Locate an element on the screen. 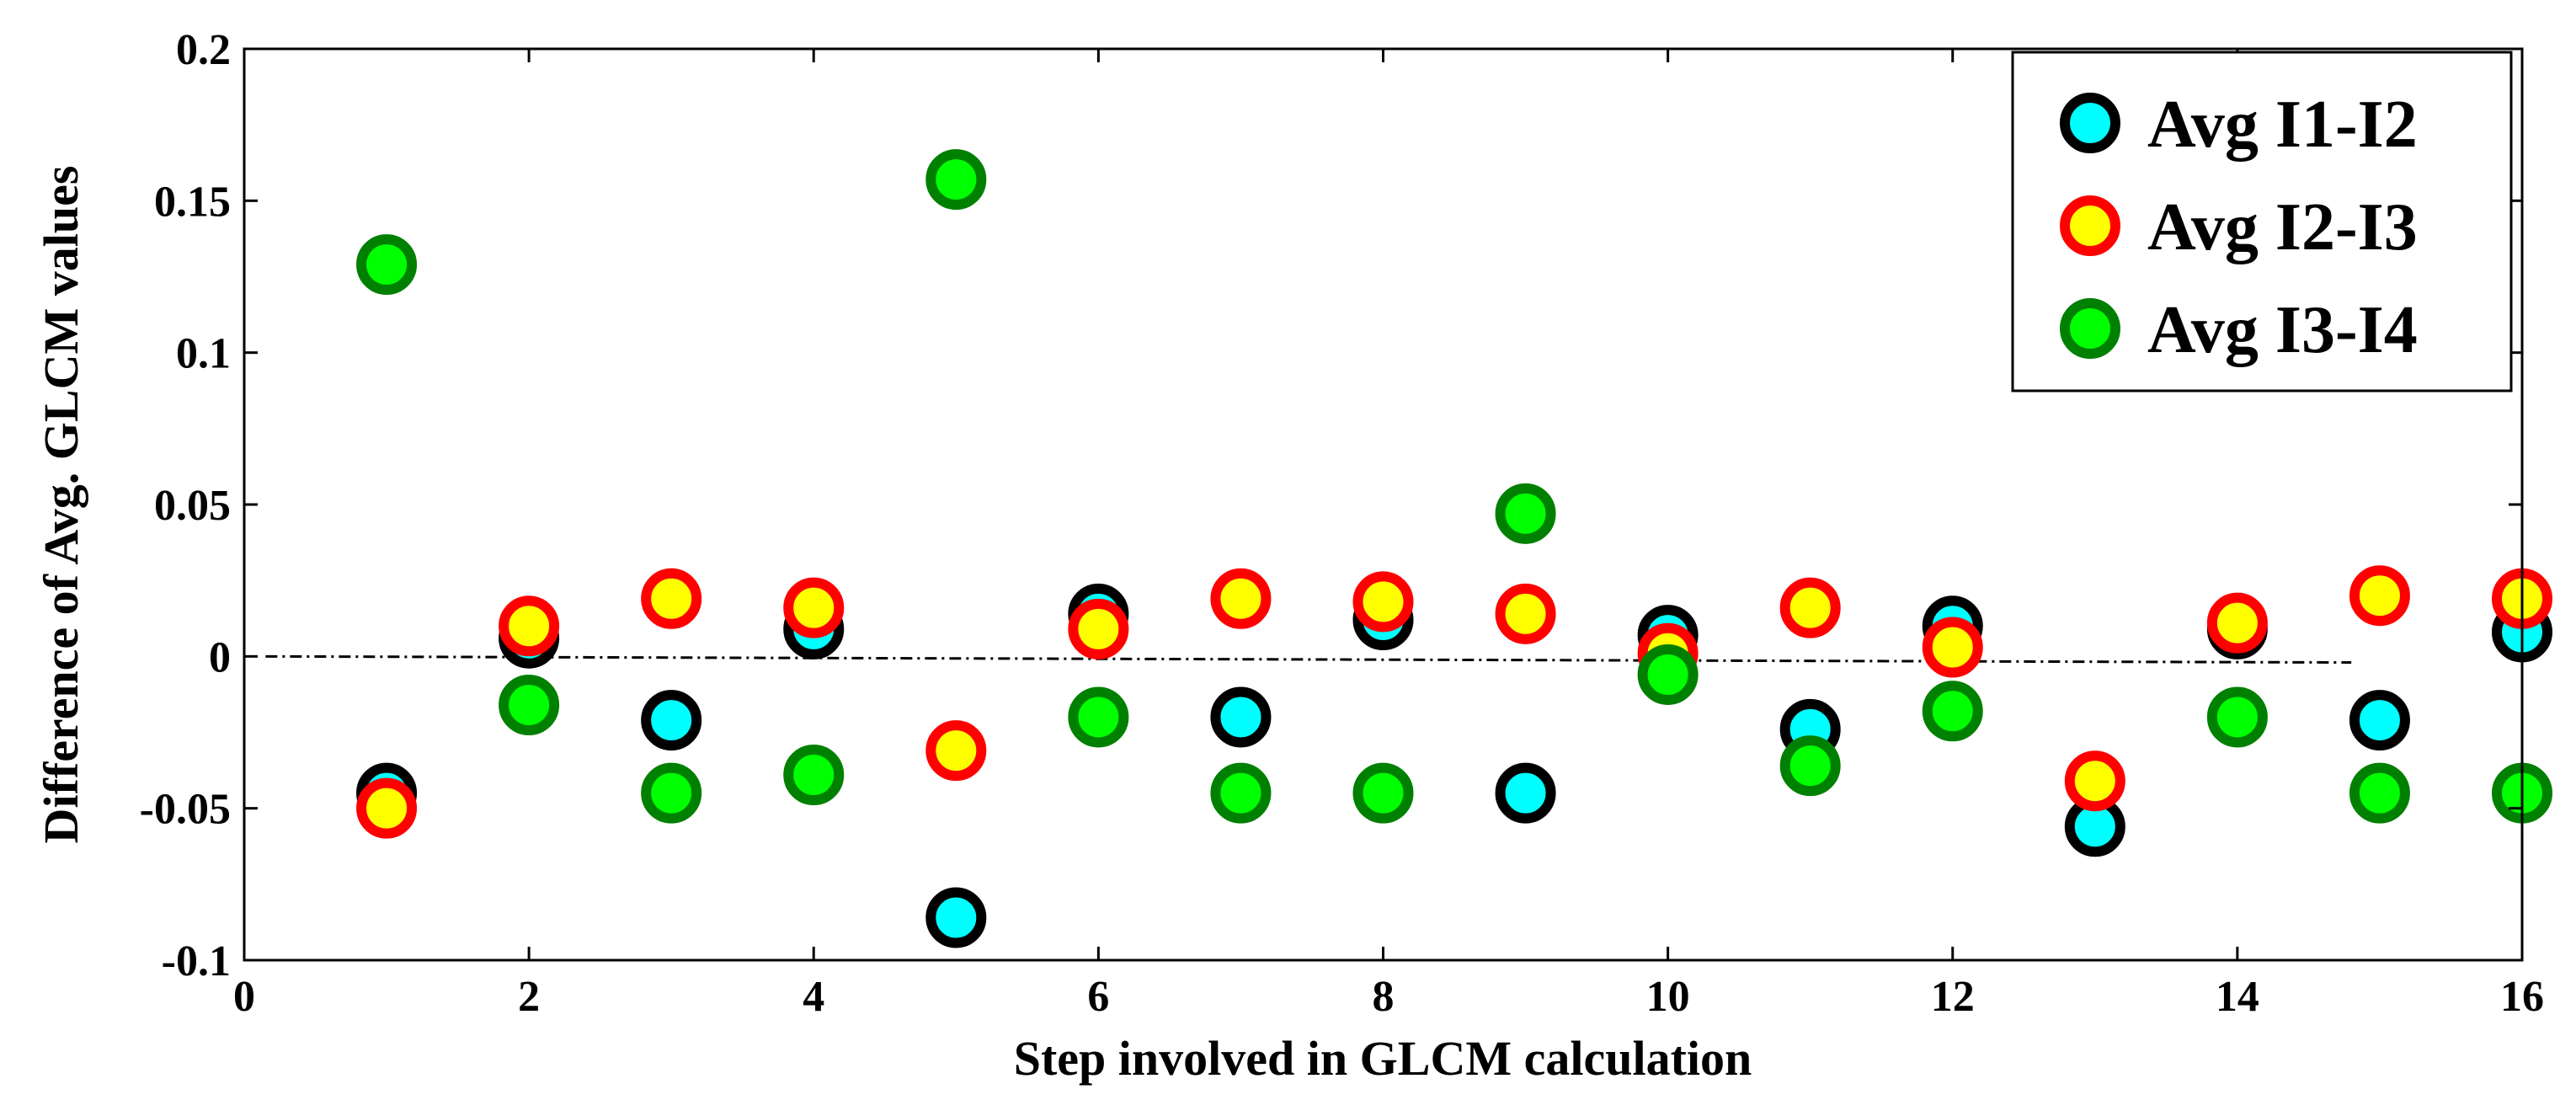  legend: Avg I1-I2 Avg I2-I3 Avg I3-I4 is located at coordinates (2262, 221).